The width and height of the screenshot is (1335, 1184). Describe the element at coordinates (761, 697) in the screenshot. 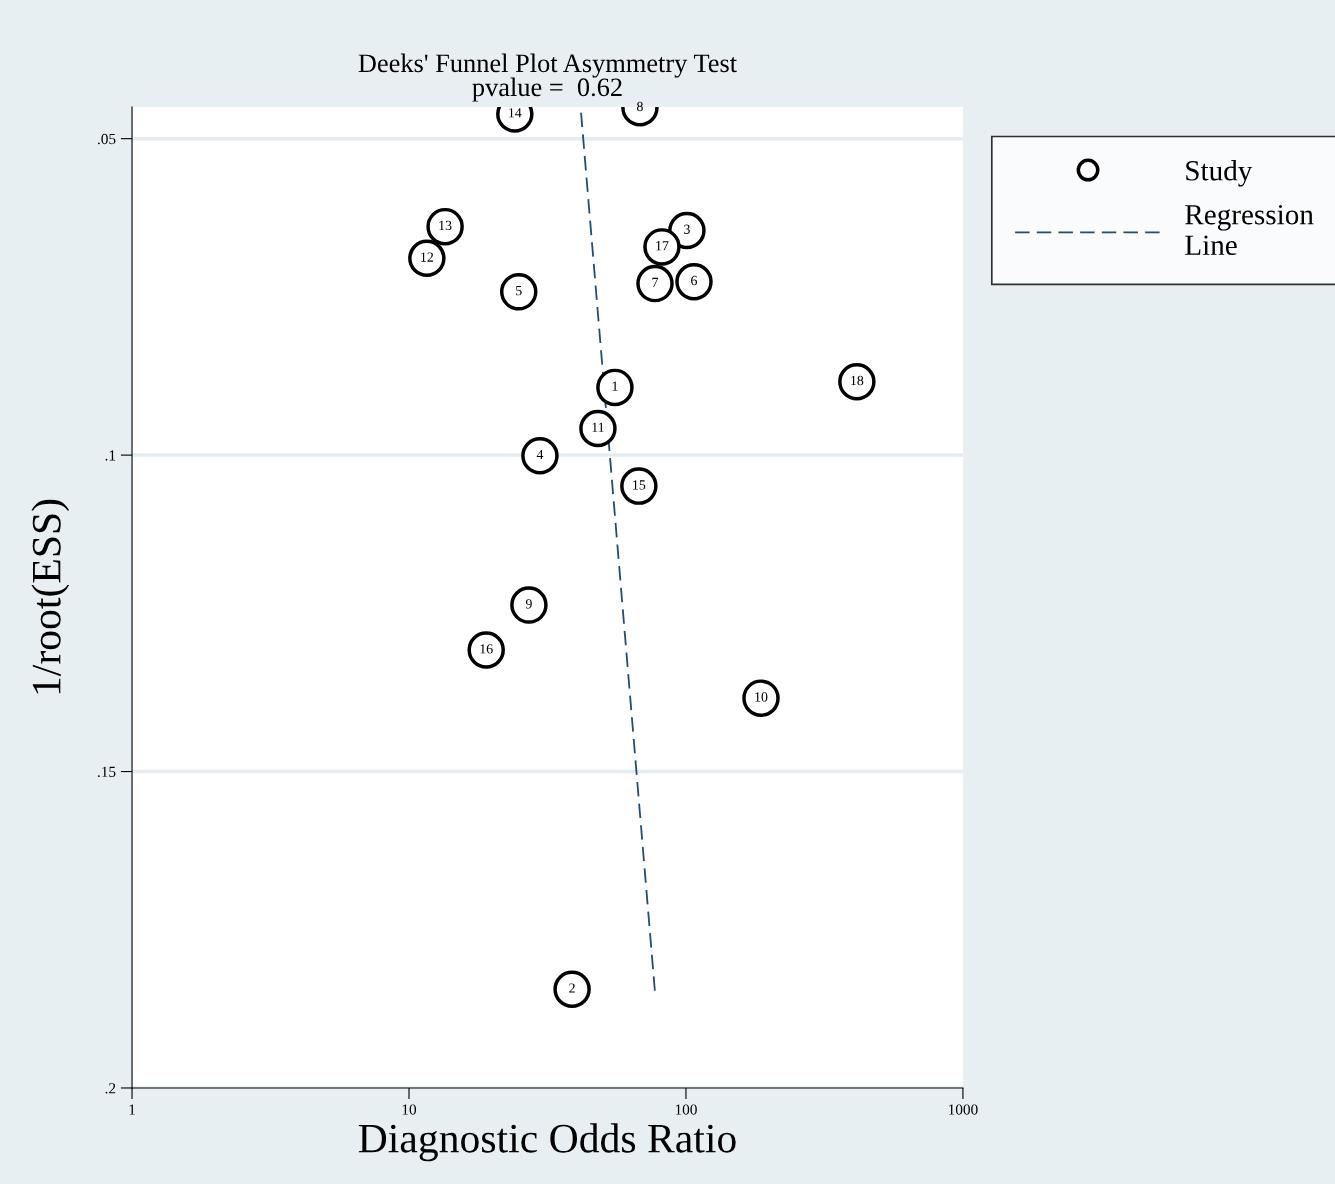

I see `annotation: 10` at that location.